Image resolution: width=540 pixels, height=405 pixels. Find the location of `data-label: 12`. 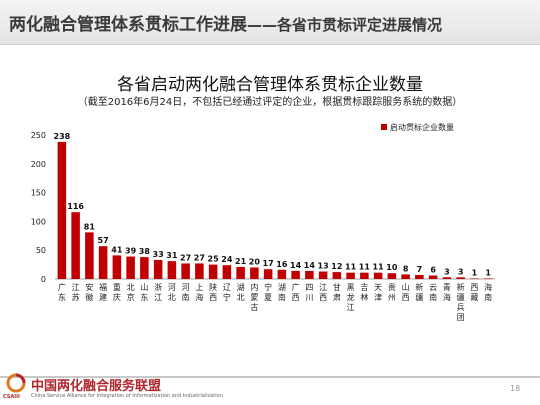

data-label: 12 is located at coordinates (336, 266).